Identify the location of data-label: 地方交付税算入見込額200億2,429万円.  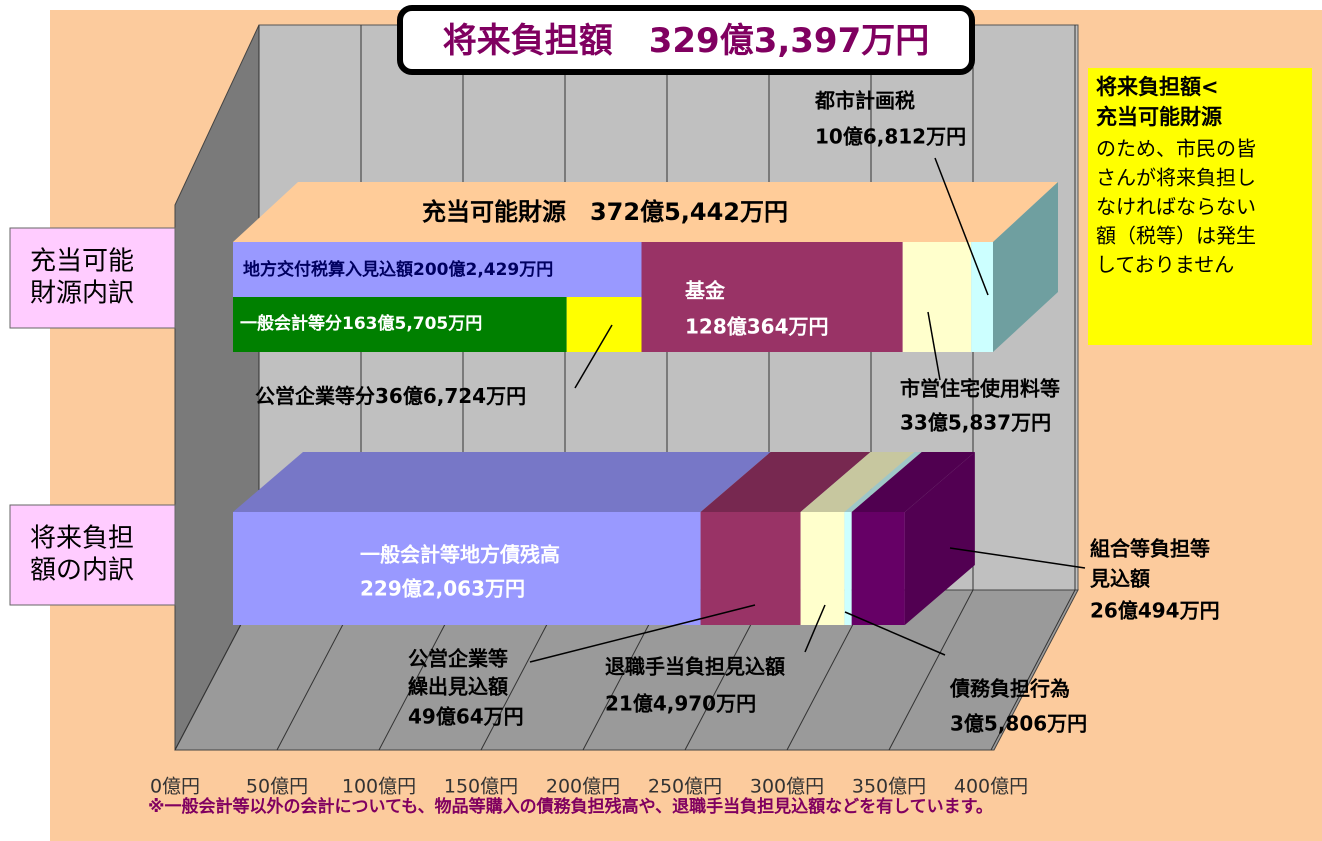
(398, 269).